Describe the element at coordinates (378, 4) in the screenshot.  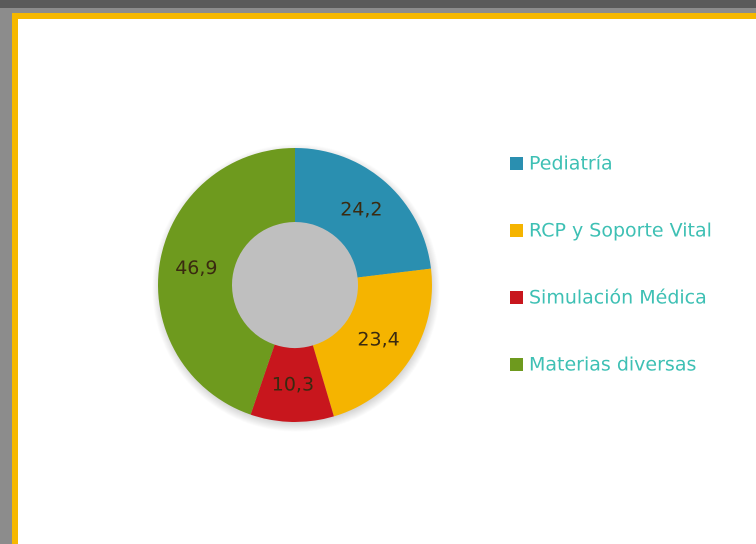
I see `top-bar` at that location.